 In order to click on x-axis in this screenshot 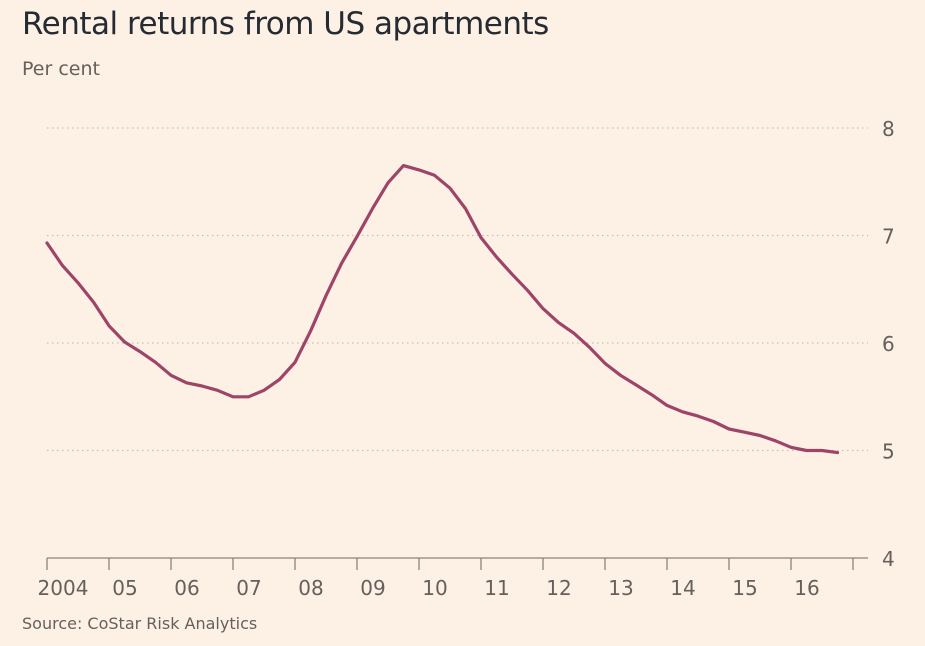, I will do `click(457, 563)`.